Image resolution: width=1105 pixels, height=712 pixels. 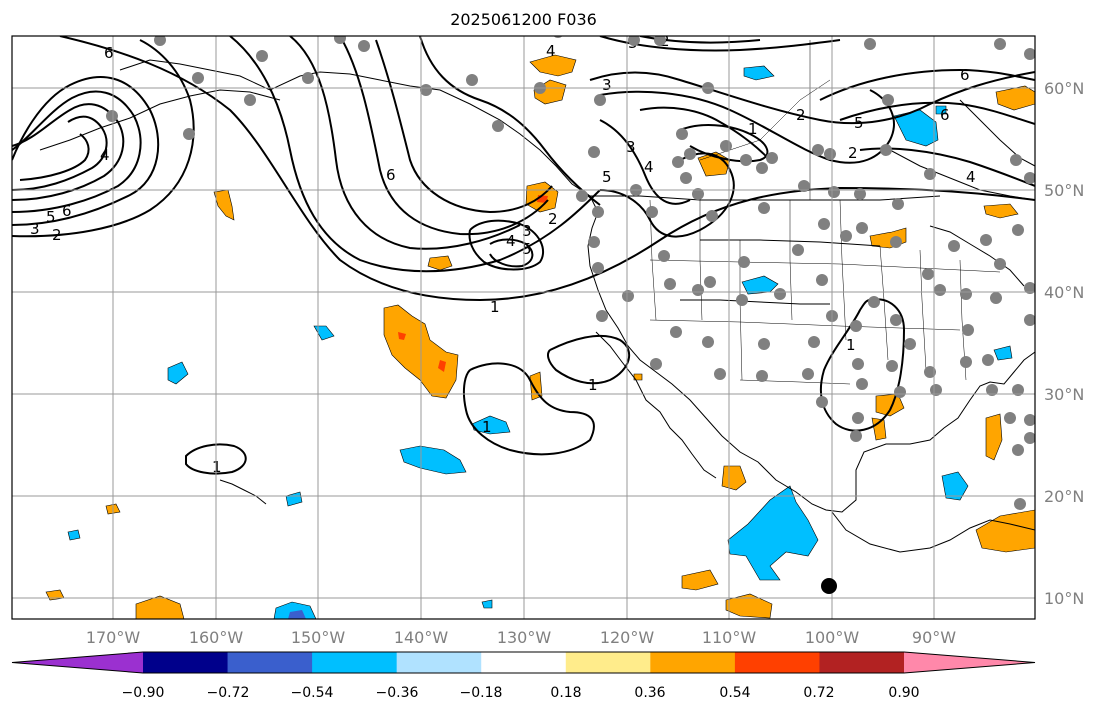 I want to click on lat-label: 40°N, so click(x=1064, y=292).